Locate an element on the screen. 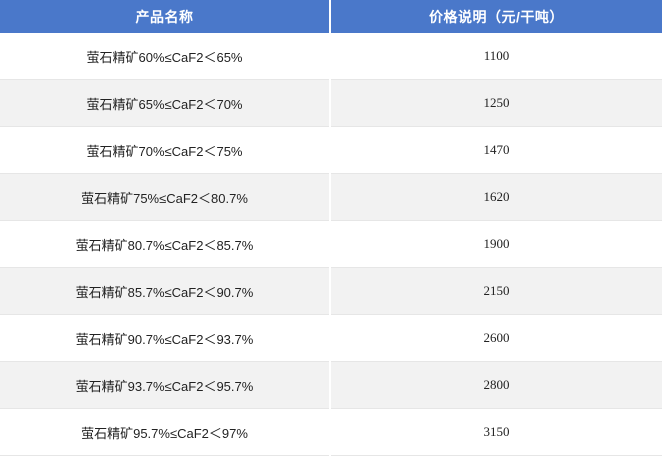  cell-product-name: 萤石精矿90.7%≤CaF2＜93.7% is located at coordinates (165, 338).